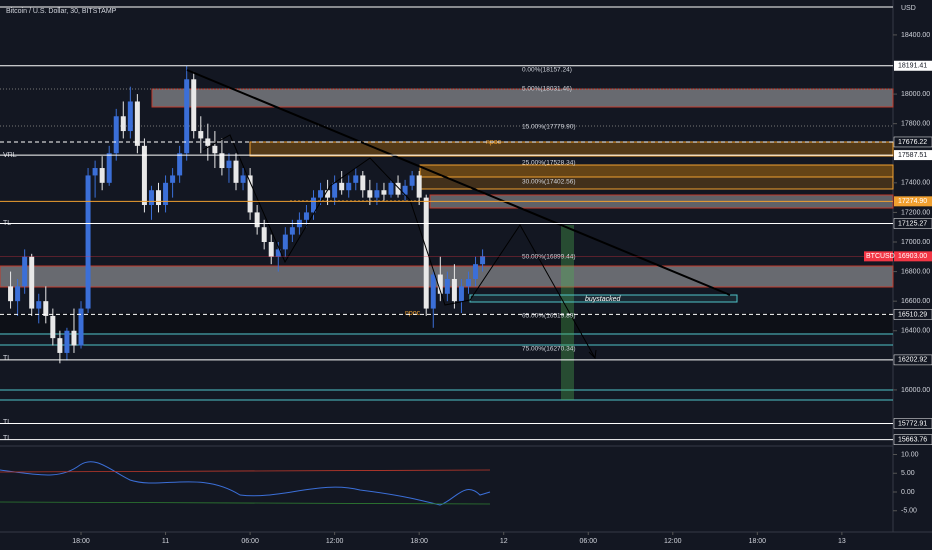  What do you see at coordinates (592, 354) in the screenshot?
I see `arrow-head` at bounding box center [592, 354].